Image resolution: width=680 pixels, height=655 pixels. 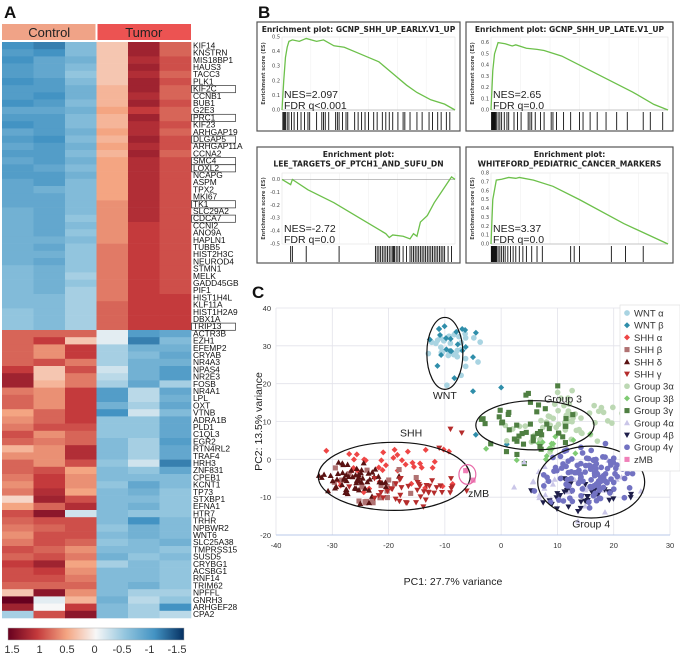 I want to click on scatter-points, so click(x=479, y=423).